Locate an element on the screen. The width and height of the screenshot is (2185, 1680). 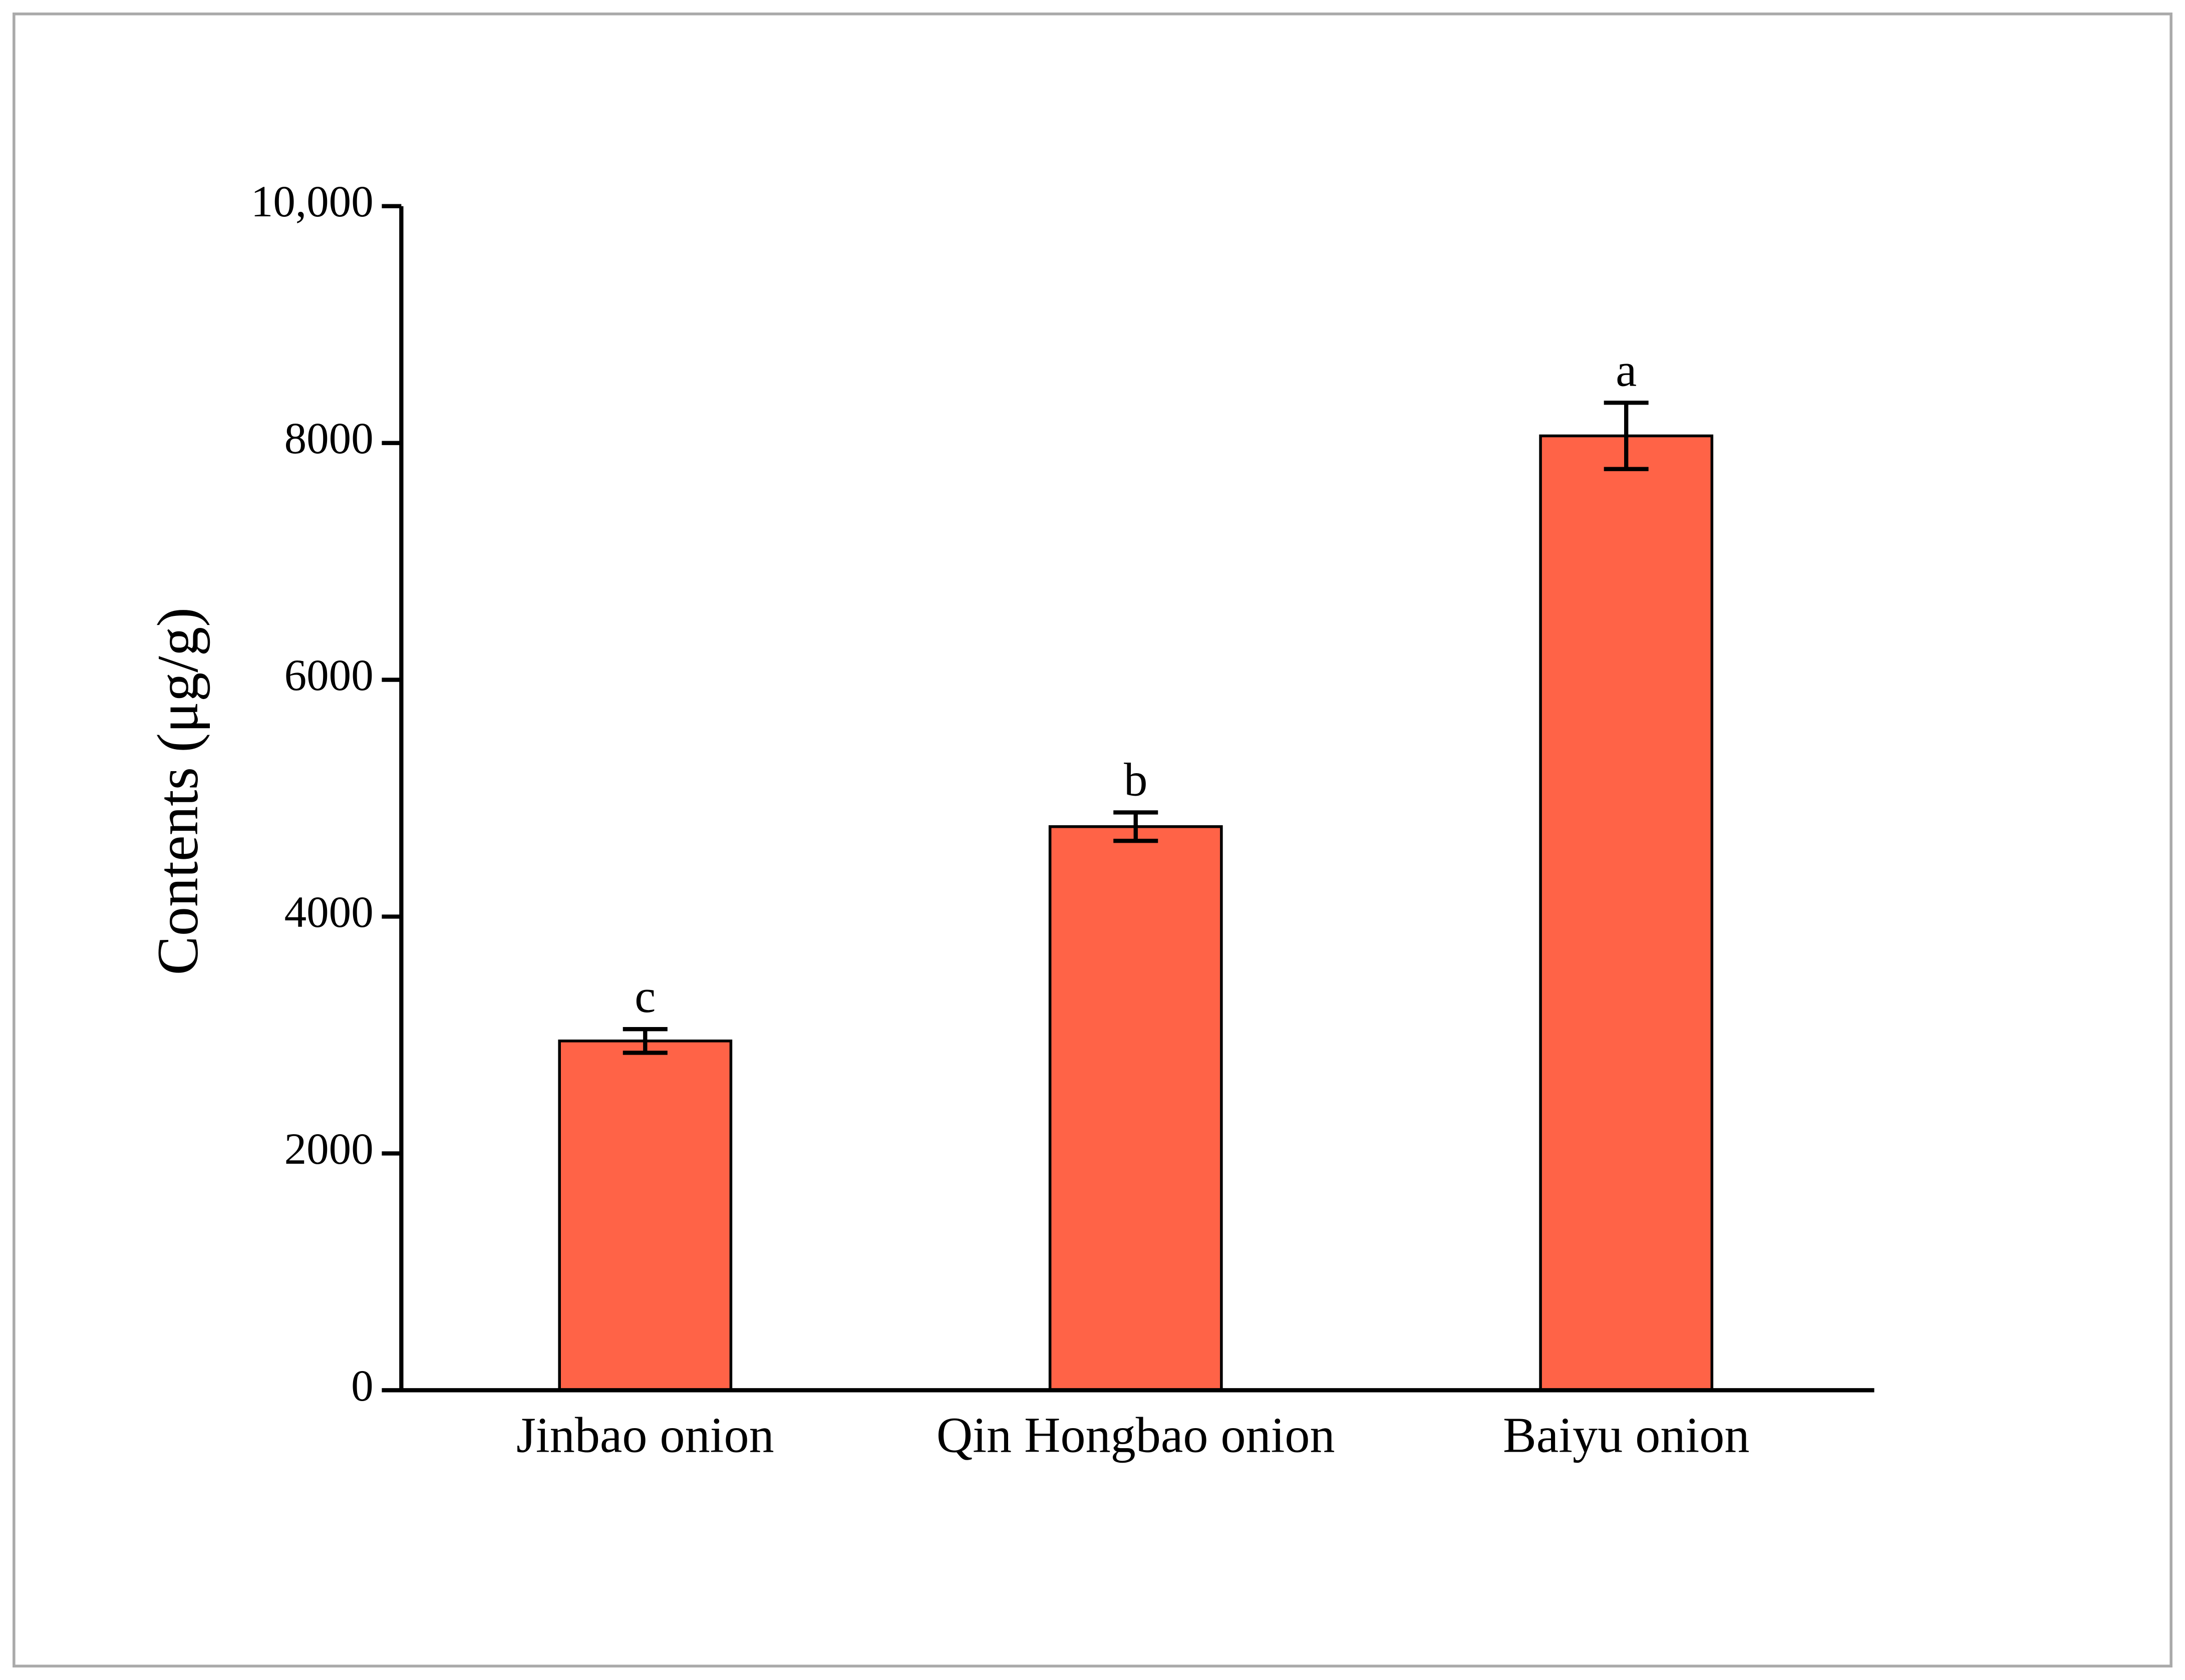
significance-label: b is located at coordinates (1135, 780).